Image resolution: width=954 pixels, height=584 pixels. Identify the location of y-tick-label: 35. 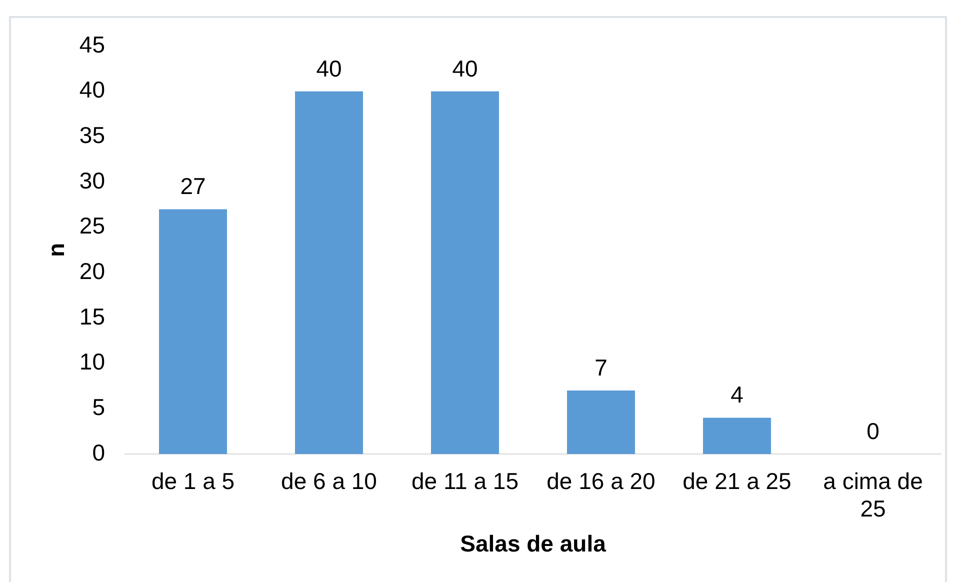
(92, 135).